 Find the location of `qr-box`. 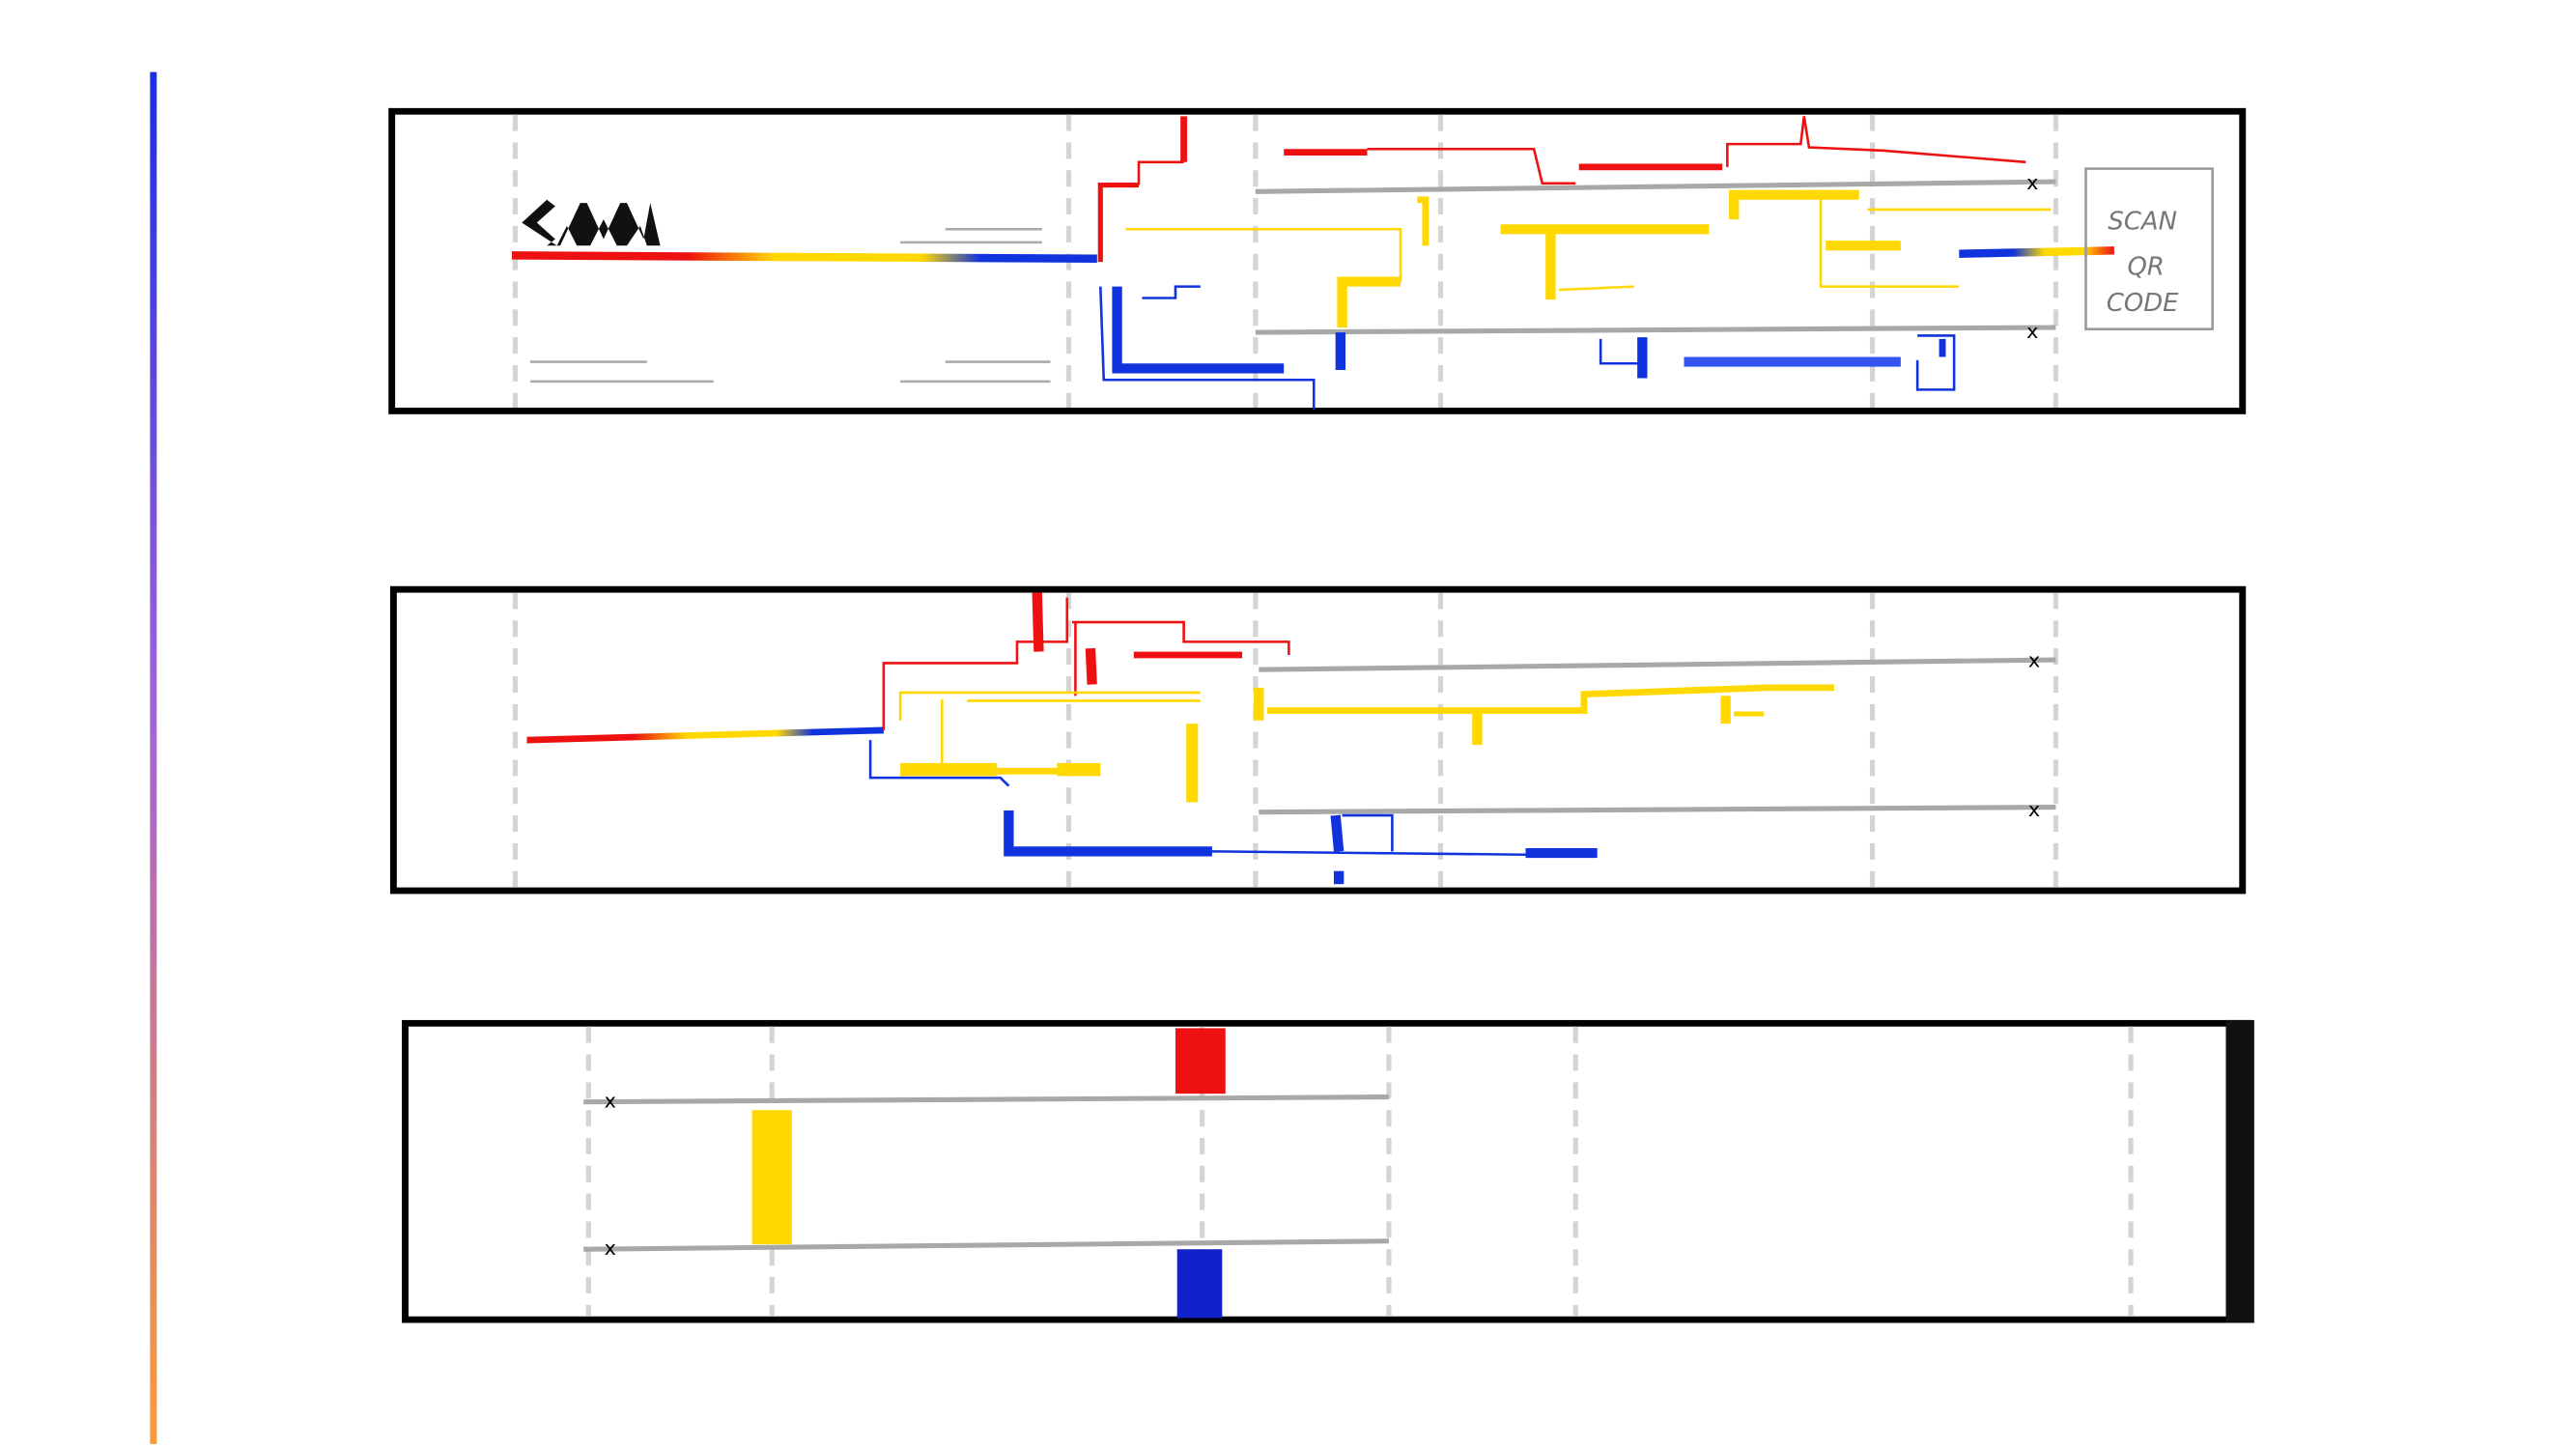

qr-box is located at coordinates (2149, 248).